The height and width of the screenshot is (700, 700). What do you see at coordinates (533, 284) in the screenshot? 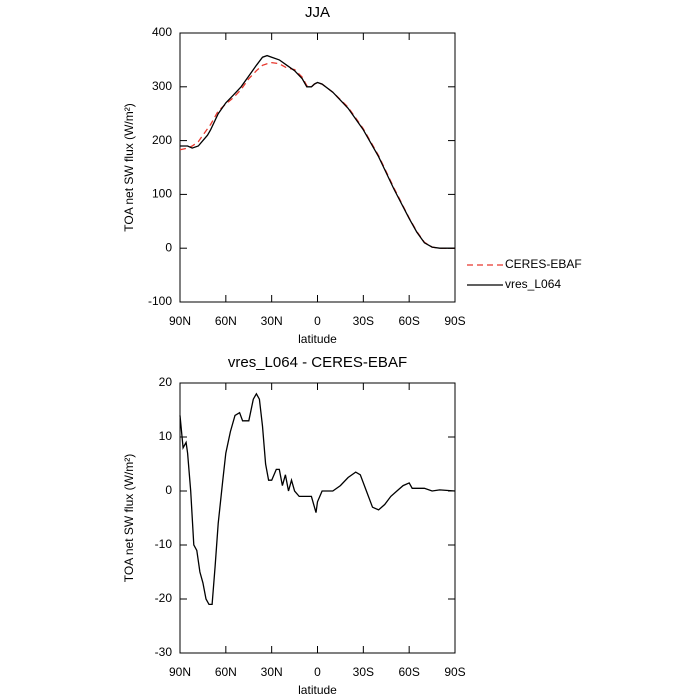
I see `legend-label: vres_L064` at bounding box center [533, 284].